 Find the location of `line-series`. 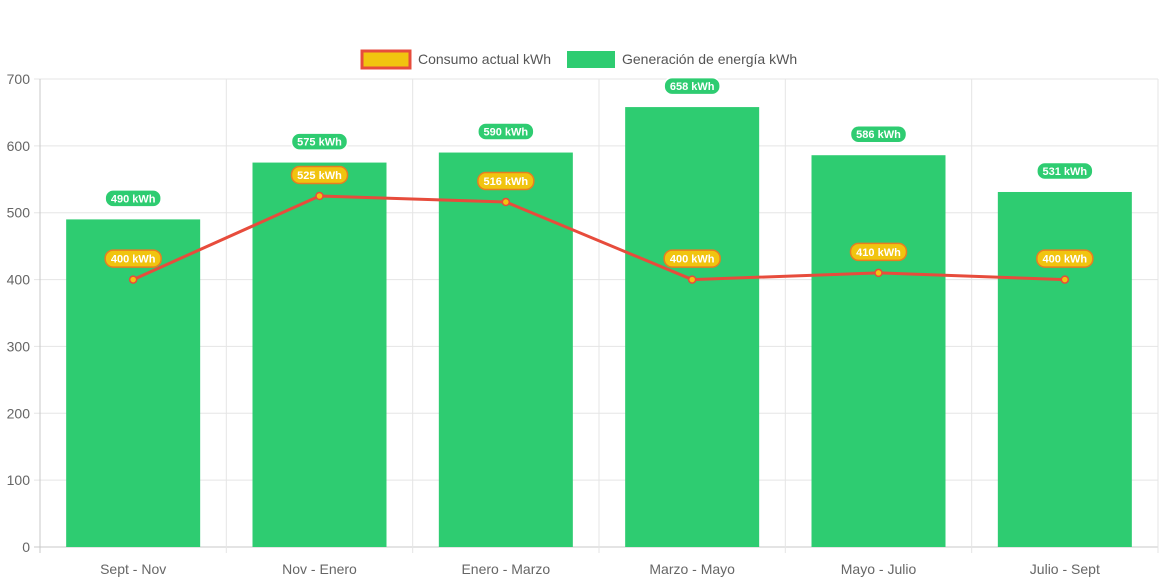

line-series is located at coordinates (599, 237).